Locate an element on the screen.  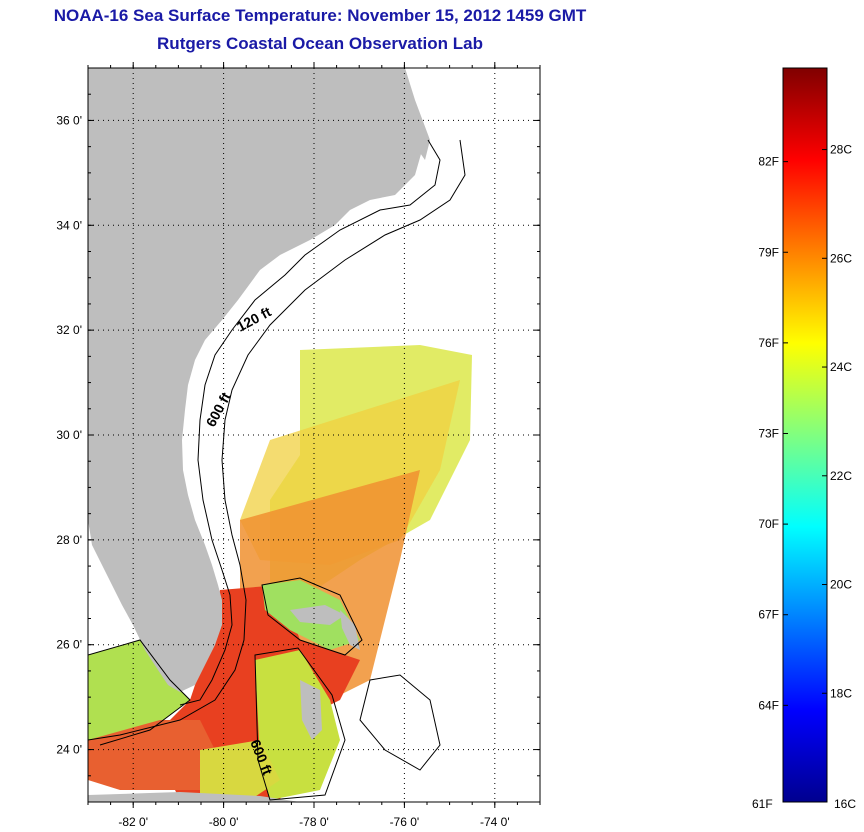
lon-tick-label: -80 0' is located at coordinates (224, 822).